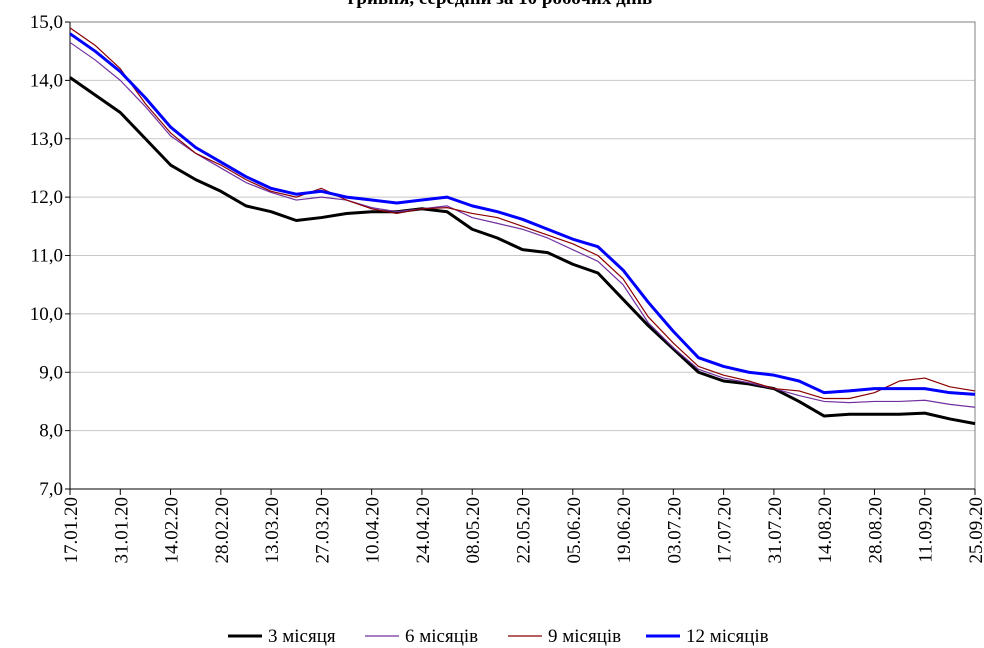  What do you see at coordinates (172, 530) in the screenshot?
I see `x-tick-label: 14.02.20` at bounding box center [172, 530].